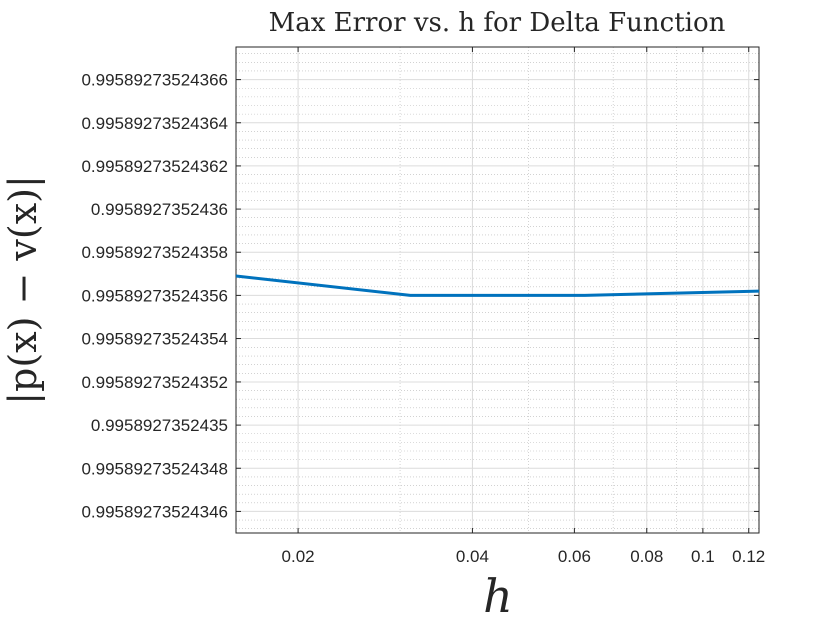 Image resolution: width=840 pixels, height=630 pixels. Describe the element at coordinates (524, 556) in the screenshot. I see `x-tick-labels: 0.02 0.04 0.06 0.08 0.1 0.12` at that location.